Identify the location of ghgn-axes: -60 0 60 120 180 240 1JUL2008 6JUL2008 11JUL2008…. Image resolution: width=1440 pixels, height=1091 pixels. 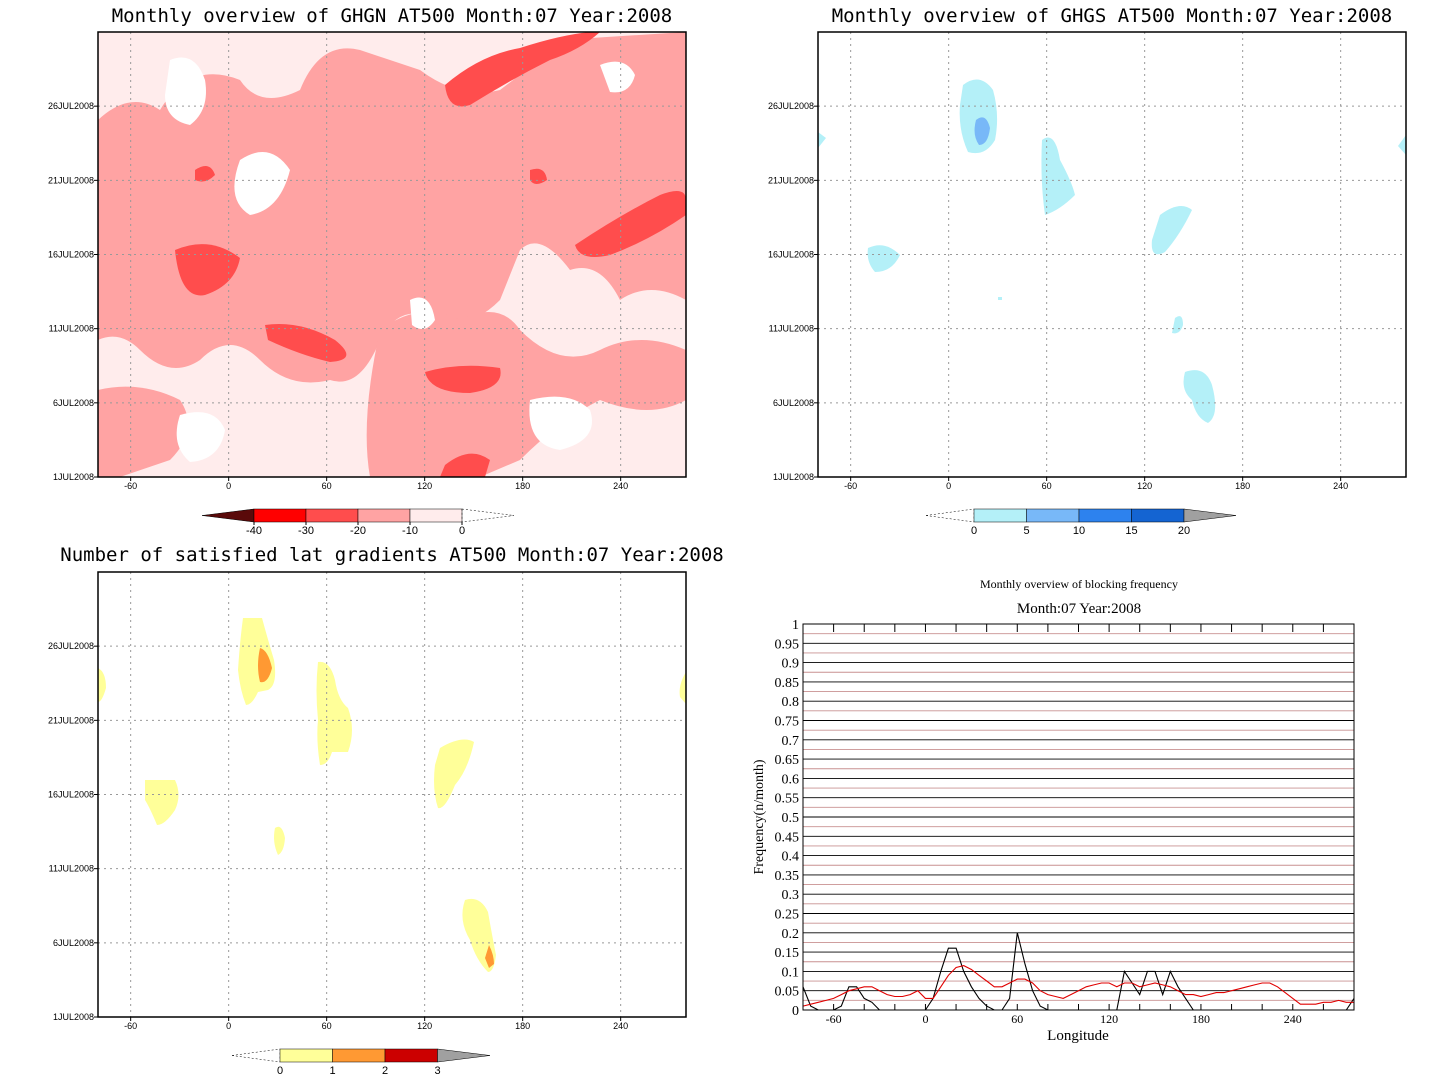
(338, 296).